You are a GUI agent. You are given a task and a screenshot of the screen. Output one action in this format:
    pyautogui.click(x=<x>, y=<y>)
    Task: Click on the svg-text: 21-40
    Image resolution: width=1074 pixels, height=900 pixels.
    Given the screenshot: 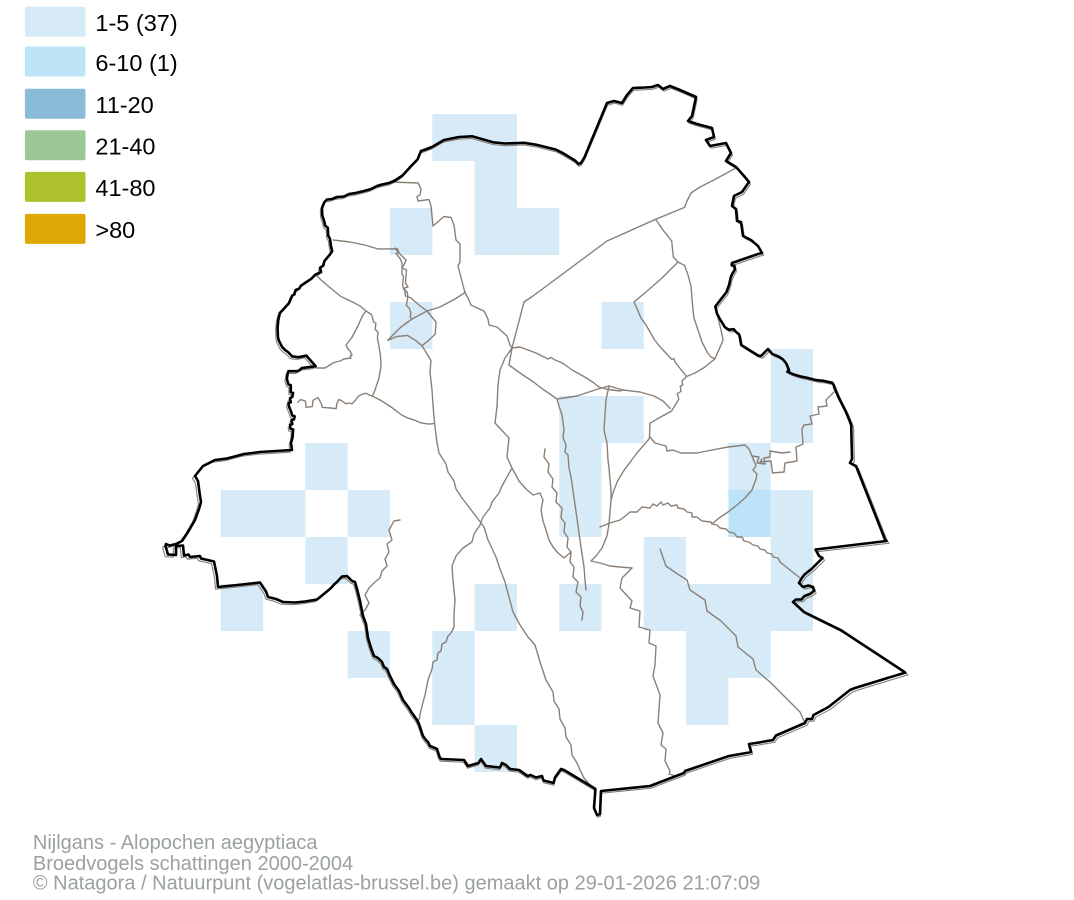 What is the action you would take?
    pyautogui.click(x=125, y=147)
    